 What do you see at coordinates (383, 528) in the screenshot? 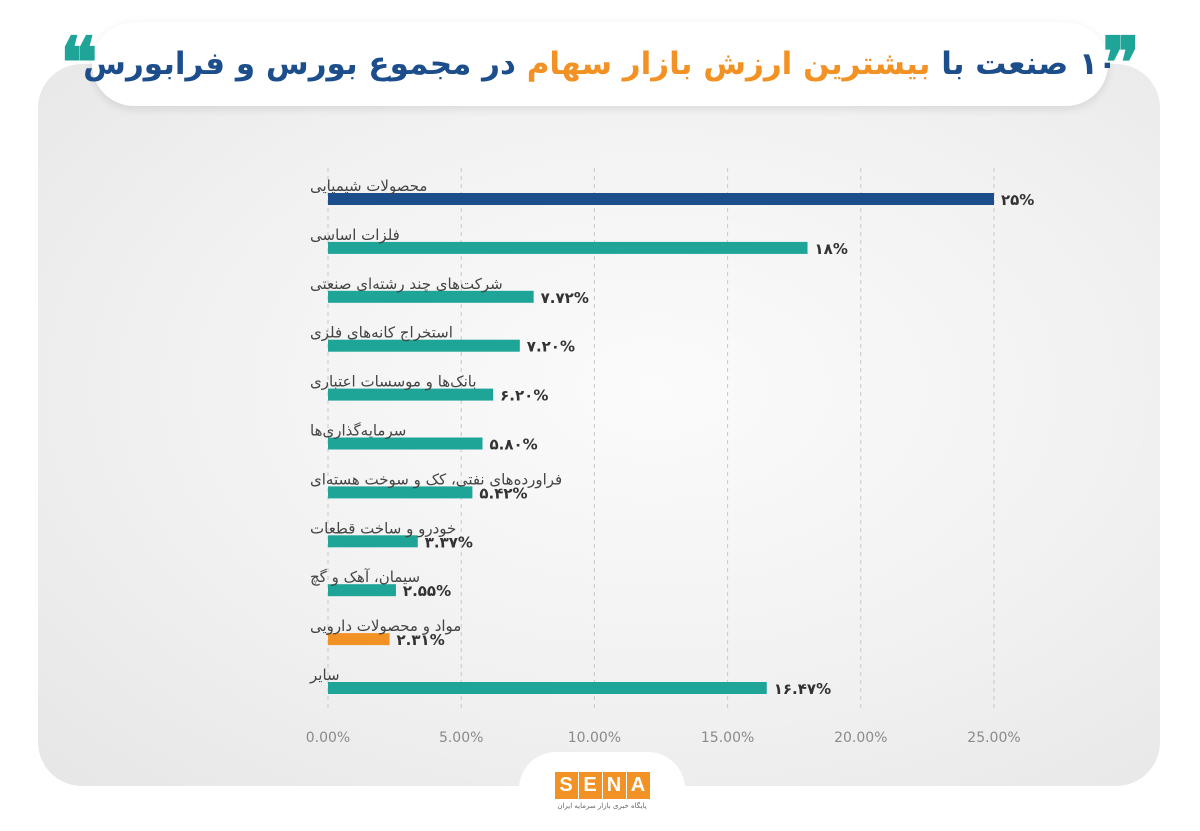
I see `category-label: خودرو و ساخت قطعات` at bounding box center [383, 528].